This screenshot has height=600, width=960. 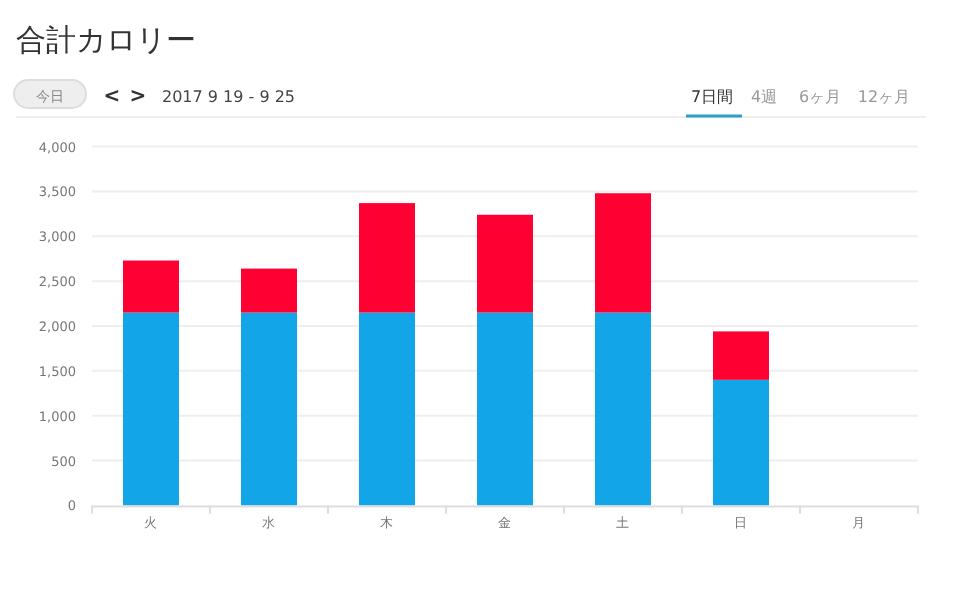 I want to click on text: 4週, so click(x=764, y=97).